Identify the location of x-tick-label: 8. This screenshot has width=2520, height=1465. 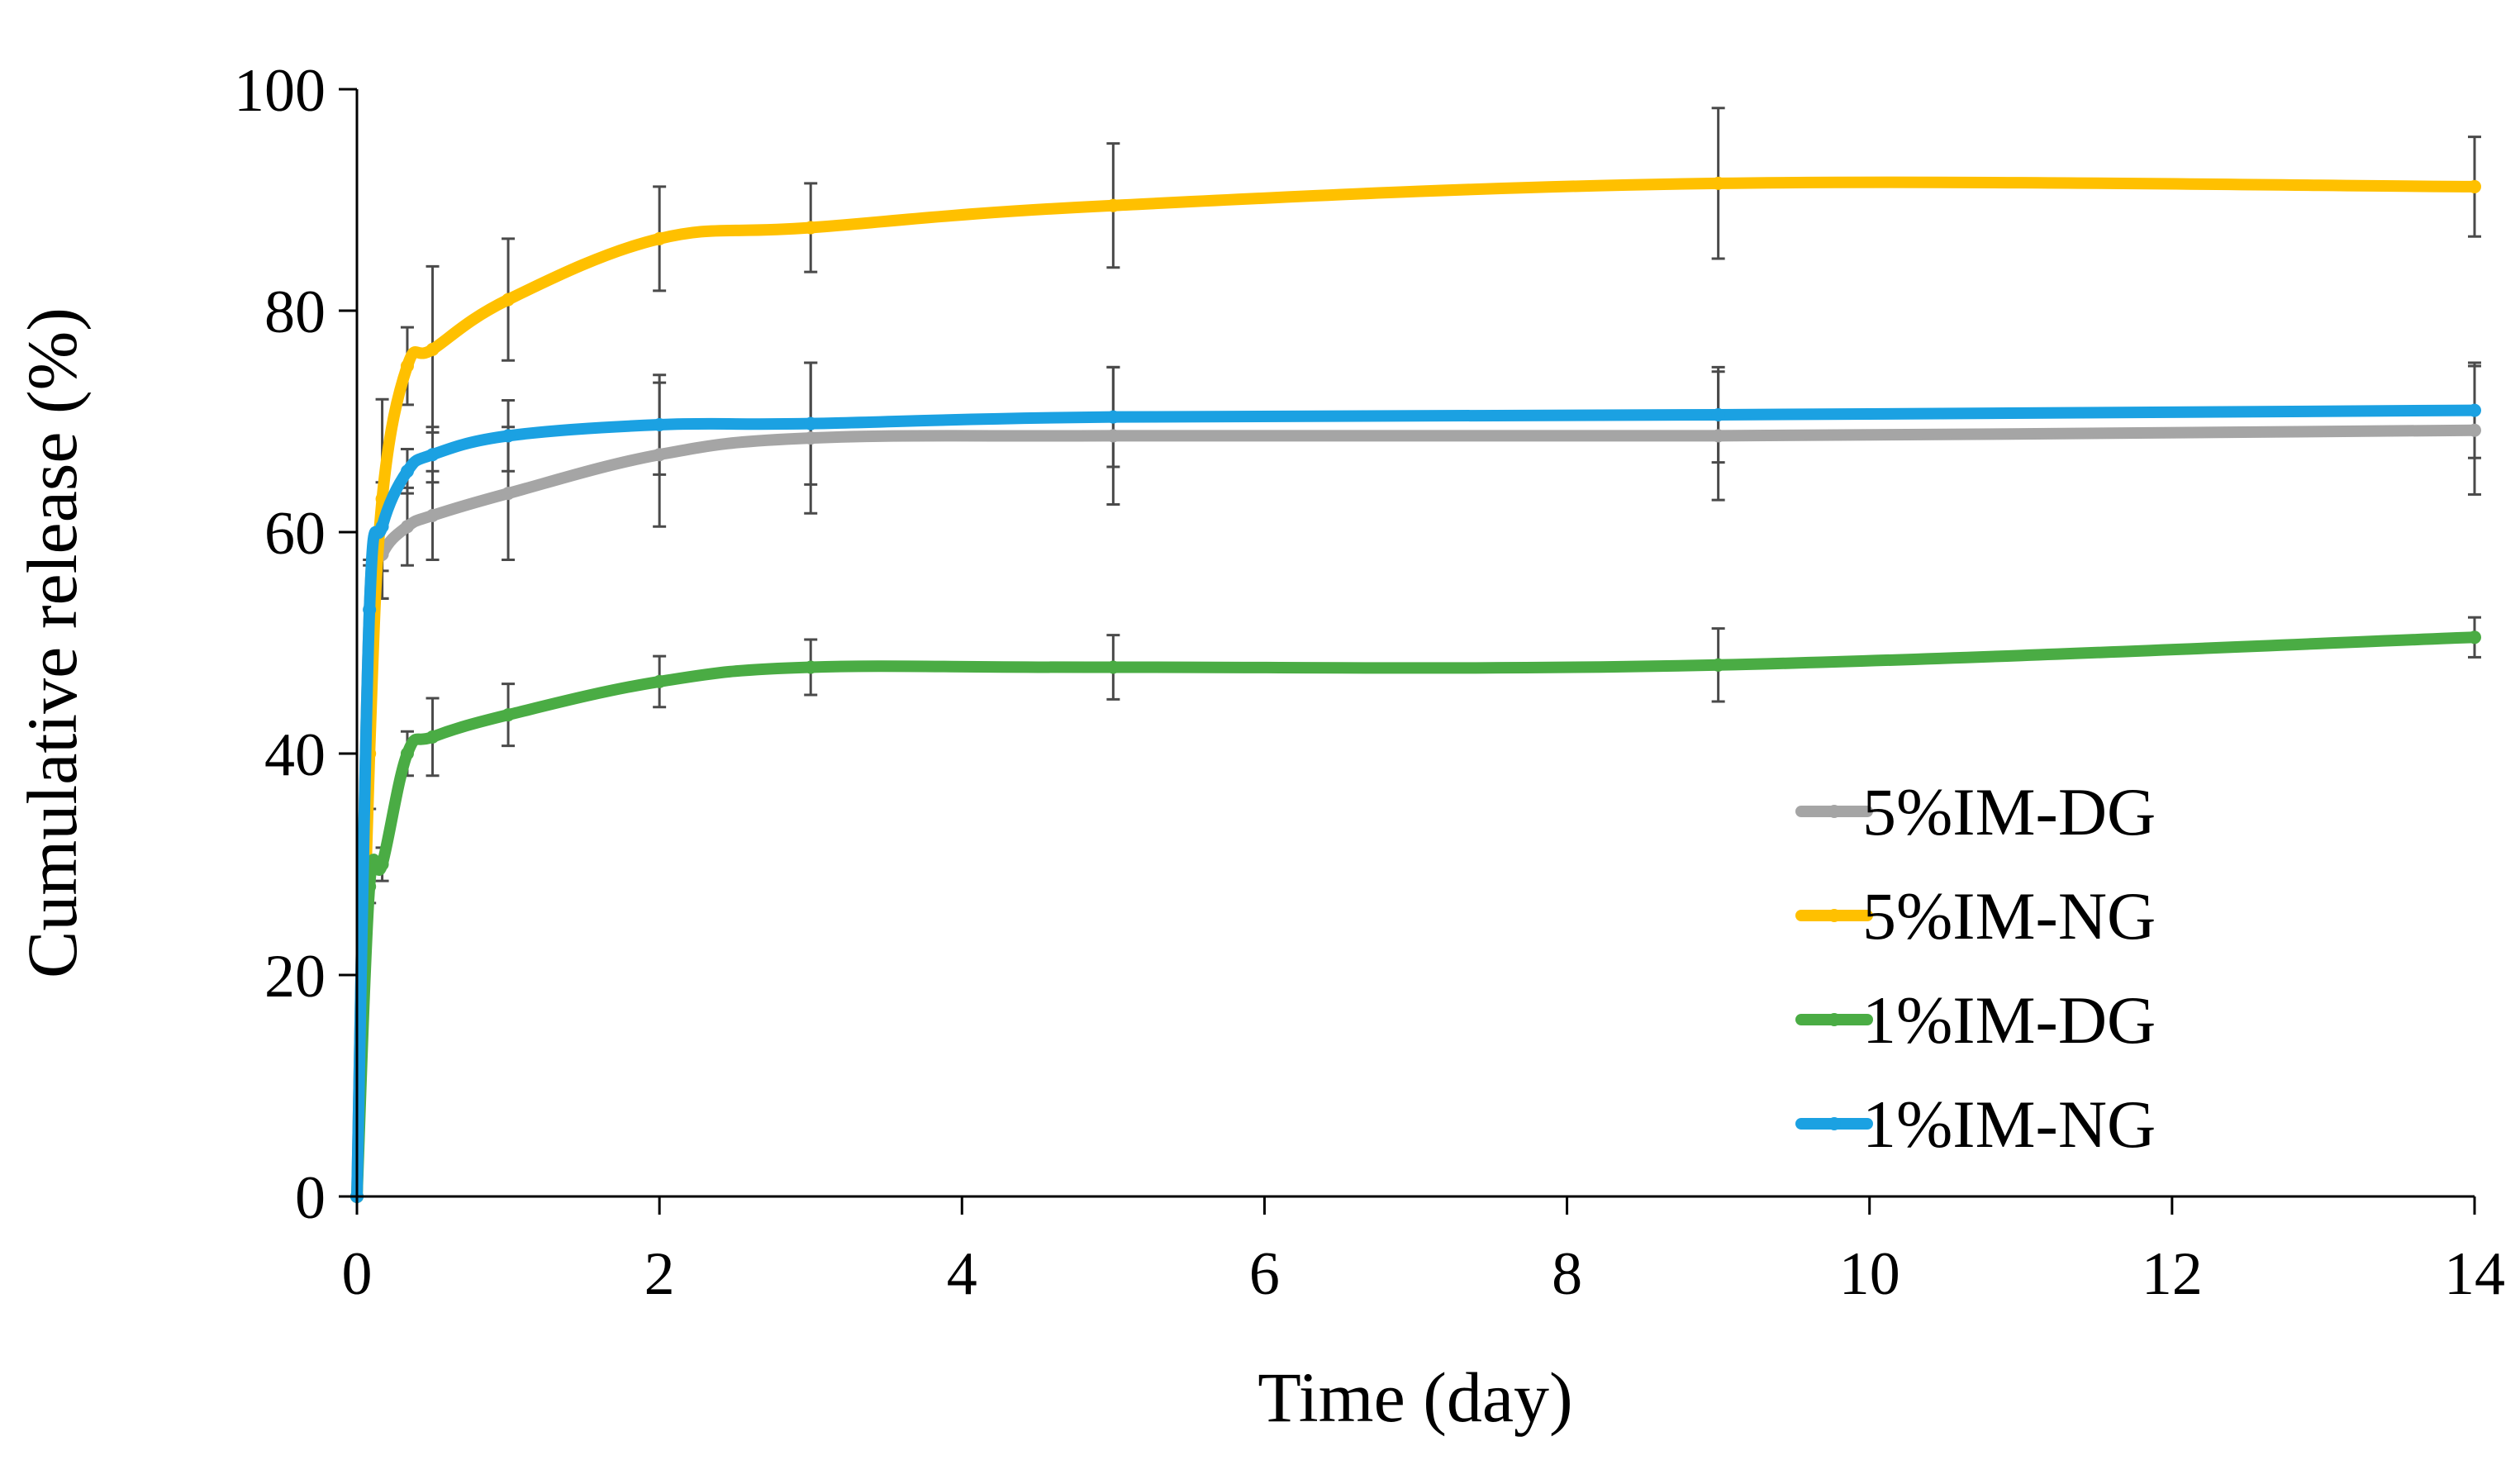
(1567, 1274).